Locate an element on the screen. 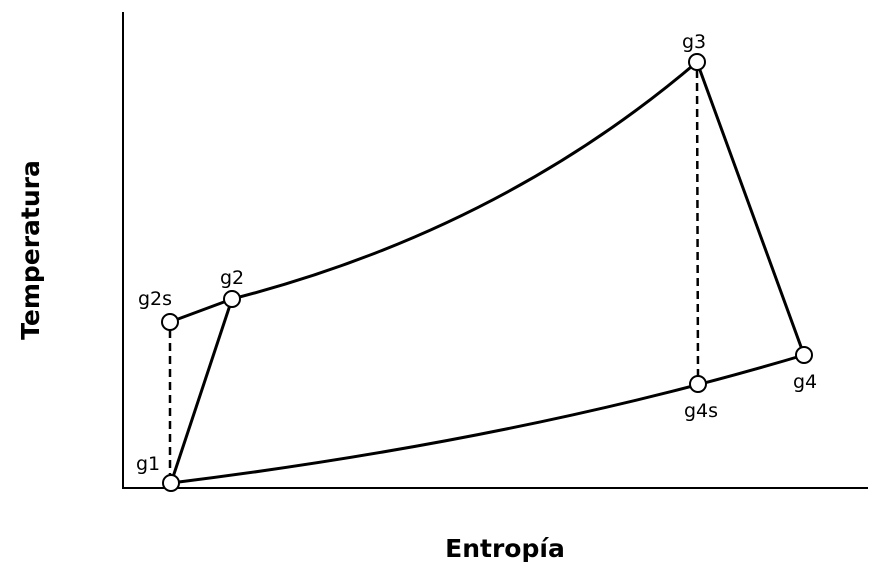 This screenshot has width=873, height=568. isobar-high-segment is located at coordinates (201, 310).